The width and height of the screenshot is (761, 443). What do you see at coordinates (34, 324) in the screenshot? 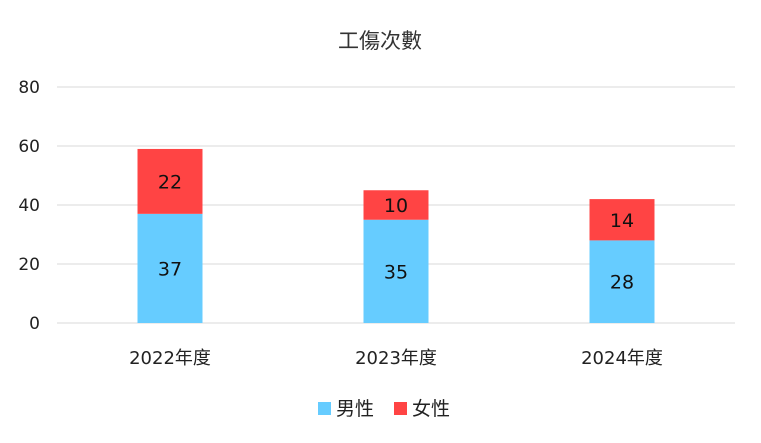
I see `y-tick-label: 0` at bounding box center [34, 324].